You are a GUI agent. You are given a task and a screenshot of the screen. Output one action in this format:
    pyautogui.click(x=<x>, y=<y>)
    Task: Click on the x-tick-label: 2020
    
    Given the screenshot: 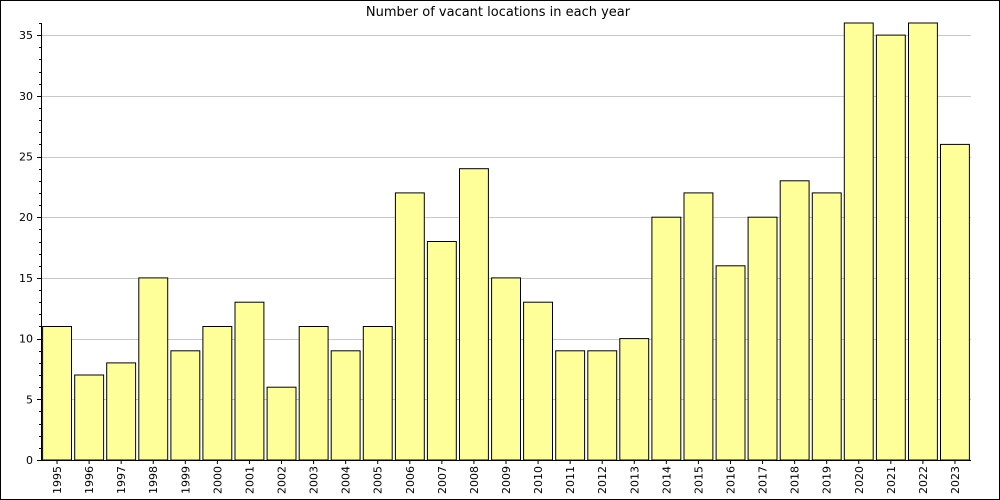 What is the action you would take?
    pyautogui.click(x=859, y=480)
    